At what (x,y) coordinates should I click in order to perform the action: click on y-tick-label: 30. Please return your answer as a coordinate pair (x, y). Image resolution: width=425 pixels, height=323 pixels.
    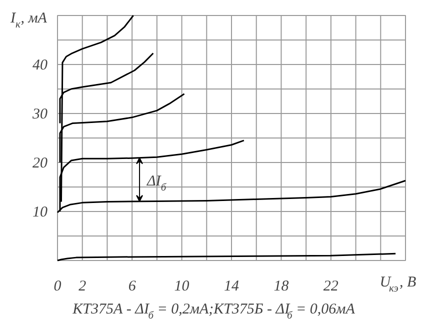
    Looking at the image, I should click on (40, 114).